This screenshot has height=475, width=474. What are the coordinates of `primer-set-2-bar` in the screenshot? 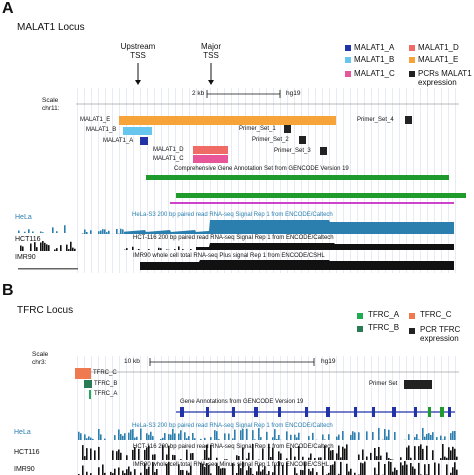 It's located at (302, 140).